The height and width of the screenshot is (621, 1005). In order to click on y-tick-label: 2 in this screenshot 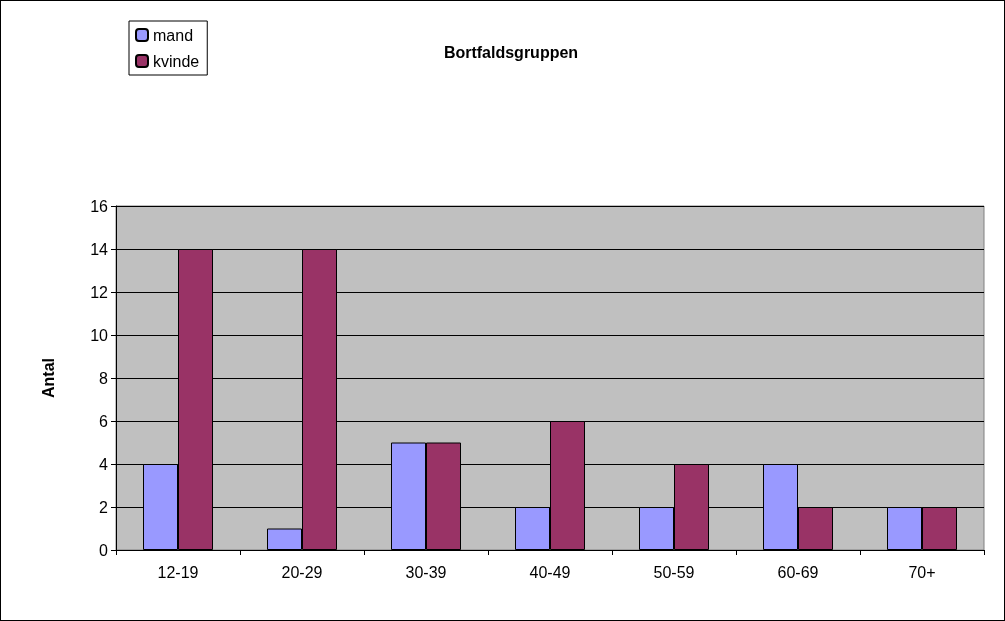, I will do `click(104, 507)`.